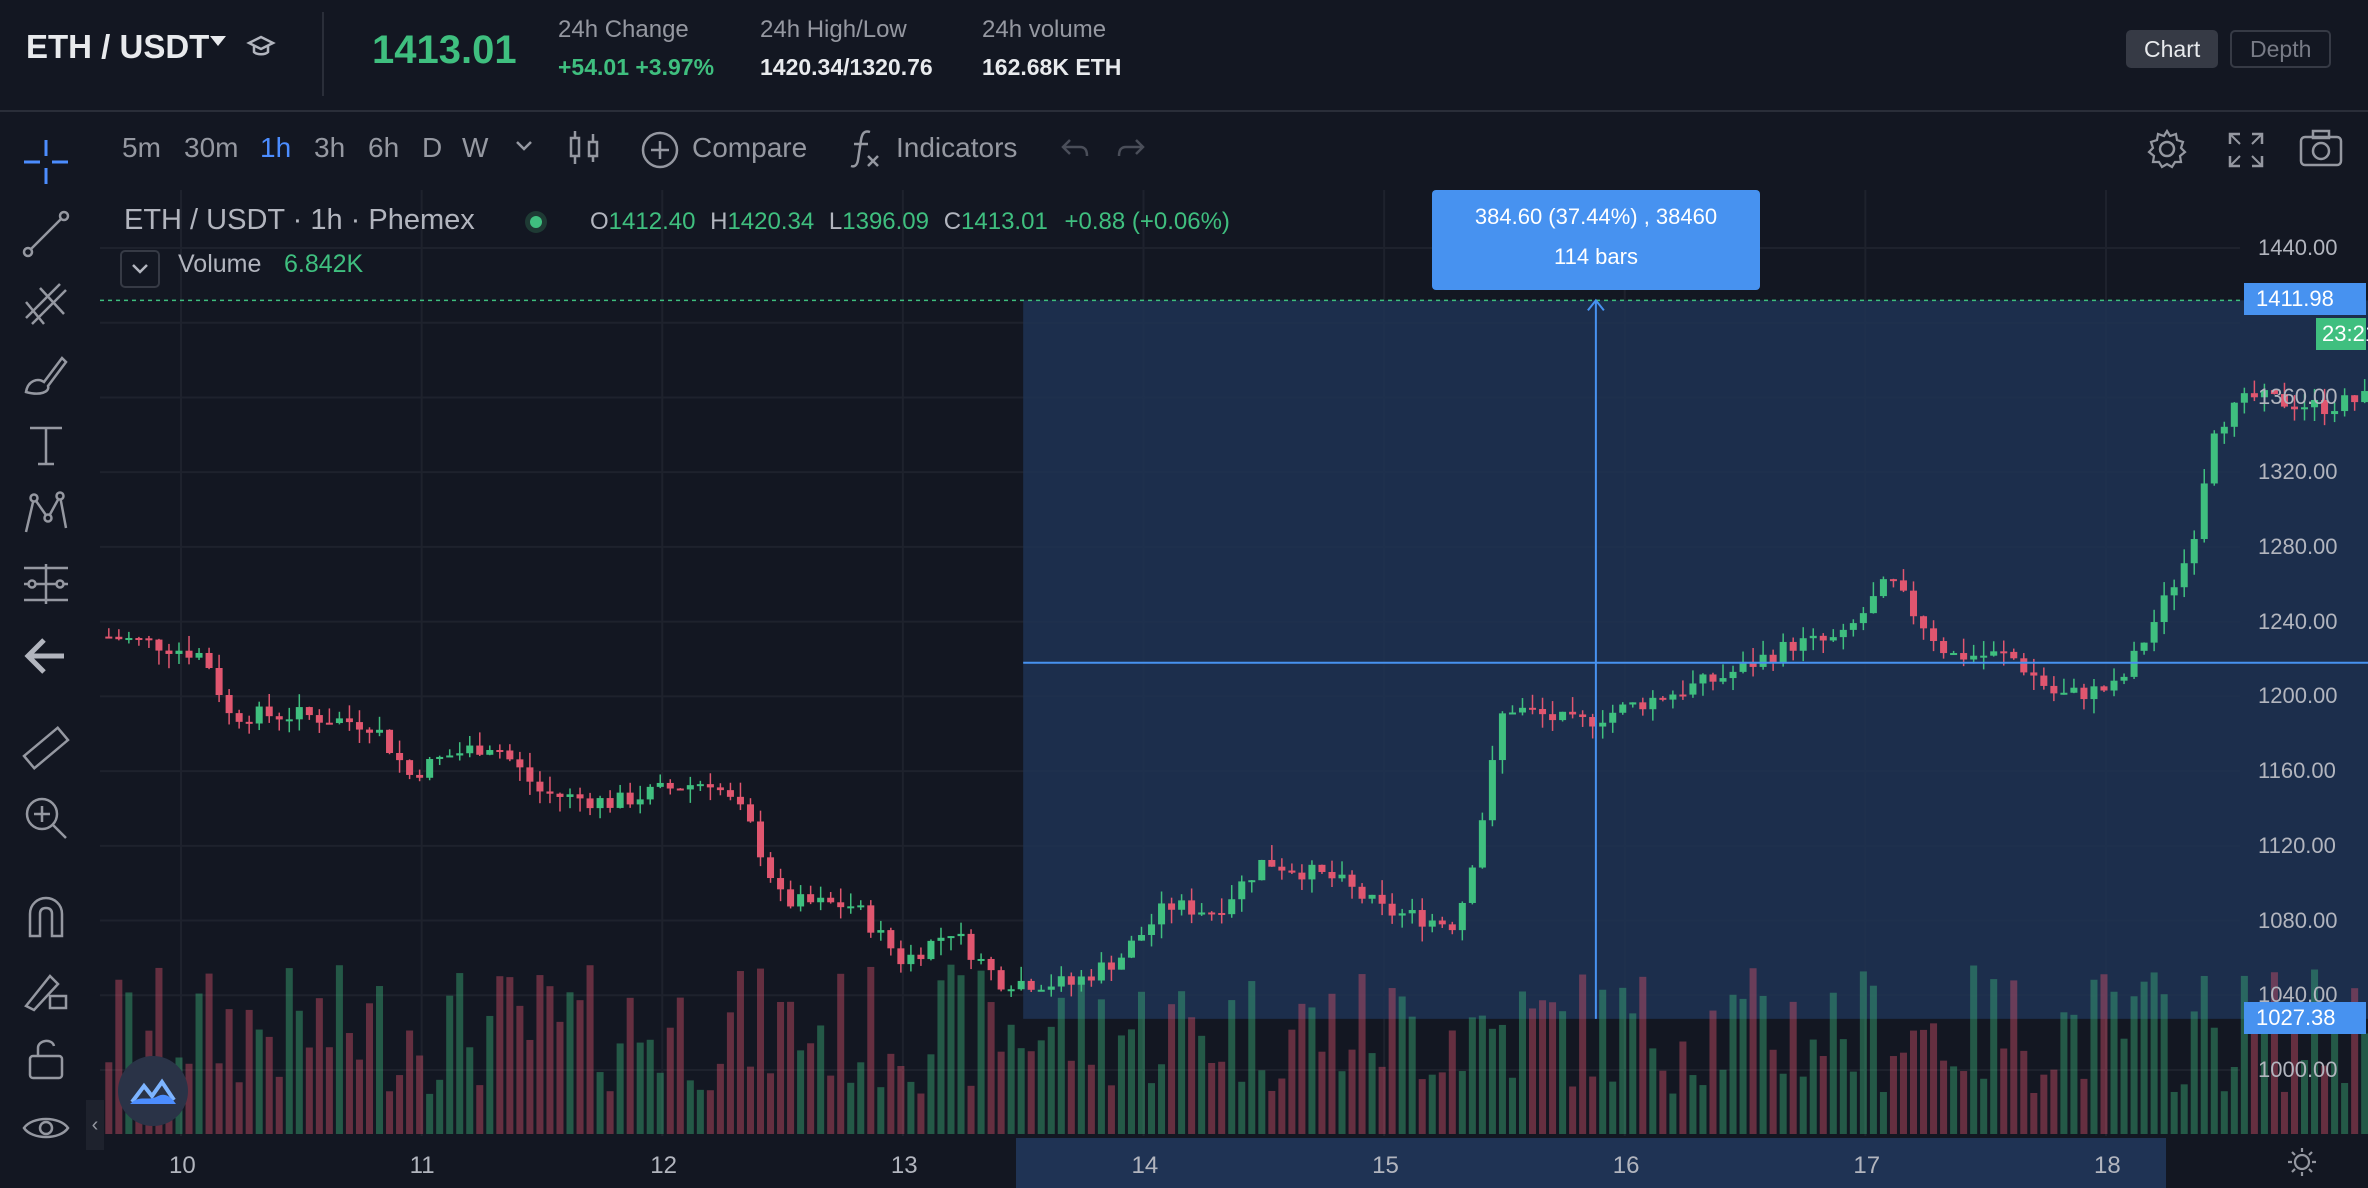 The image size is (2368, 1188). What do you see at coordinates (2172, 49) in the screenshot?
I see `chart-view-button: Chart` at bounding box center [2172, 49].